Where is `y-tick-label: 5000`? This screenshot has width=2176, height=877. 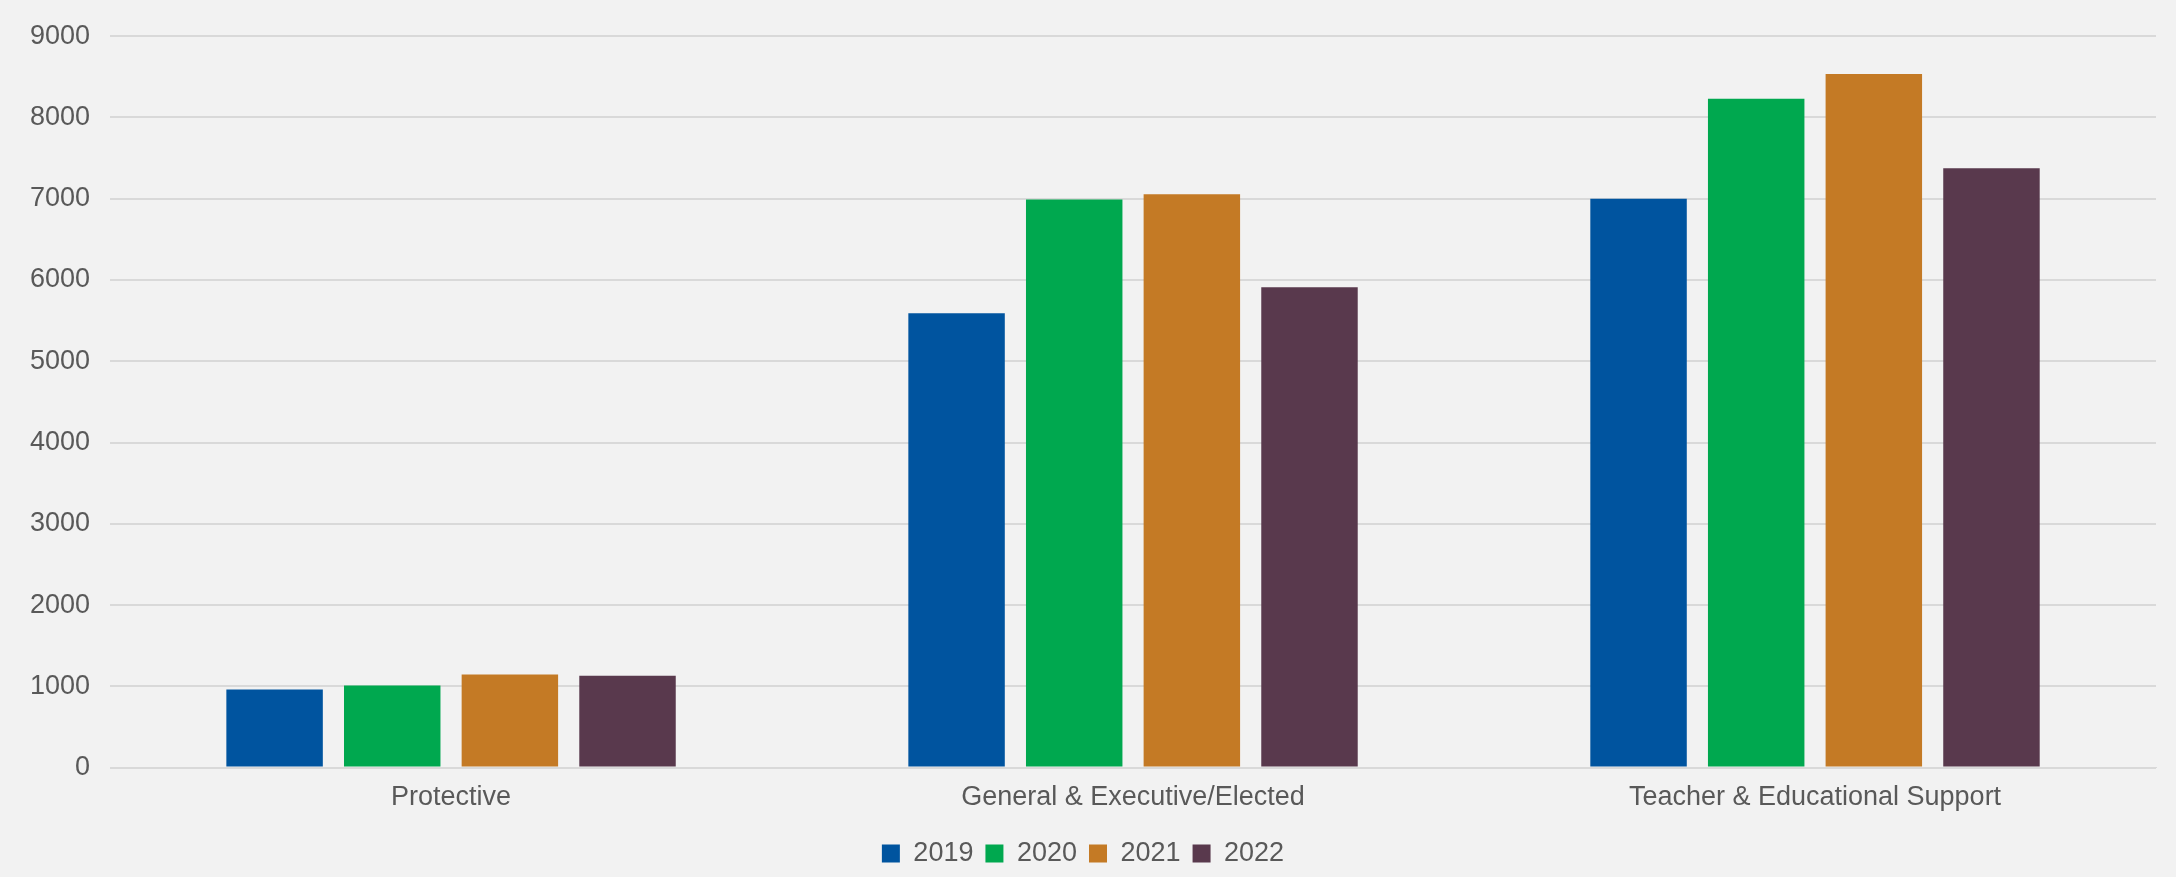 y-tick-label: 5000 is located at coordinates (60, 359).